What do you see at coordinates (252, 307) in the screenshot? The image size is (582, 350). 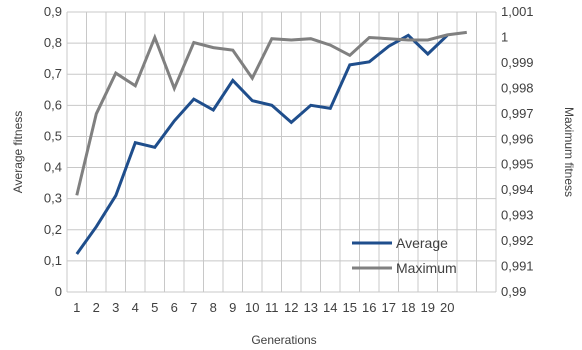 I see `x-tick-label: 10` at bounding box center [252, 307].